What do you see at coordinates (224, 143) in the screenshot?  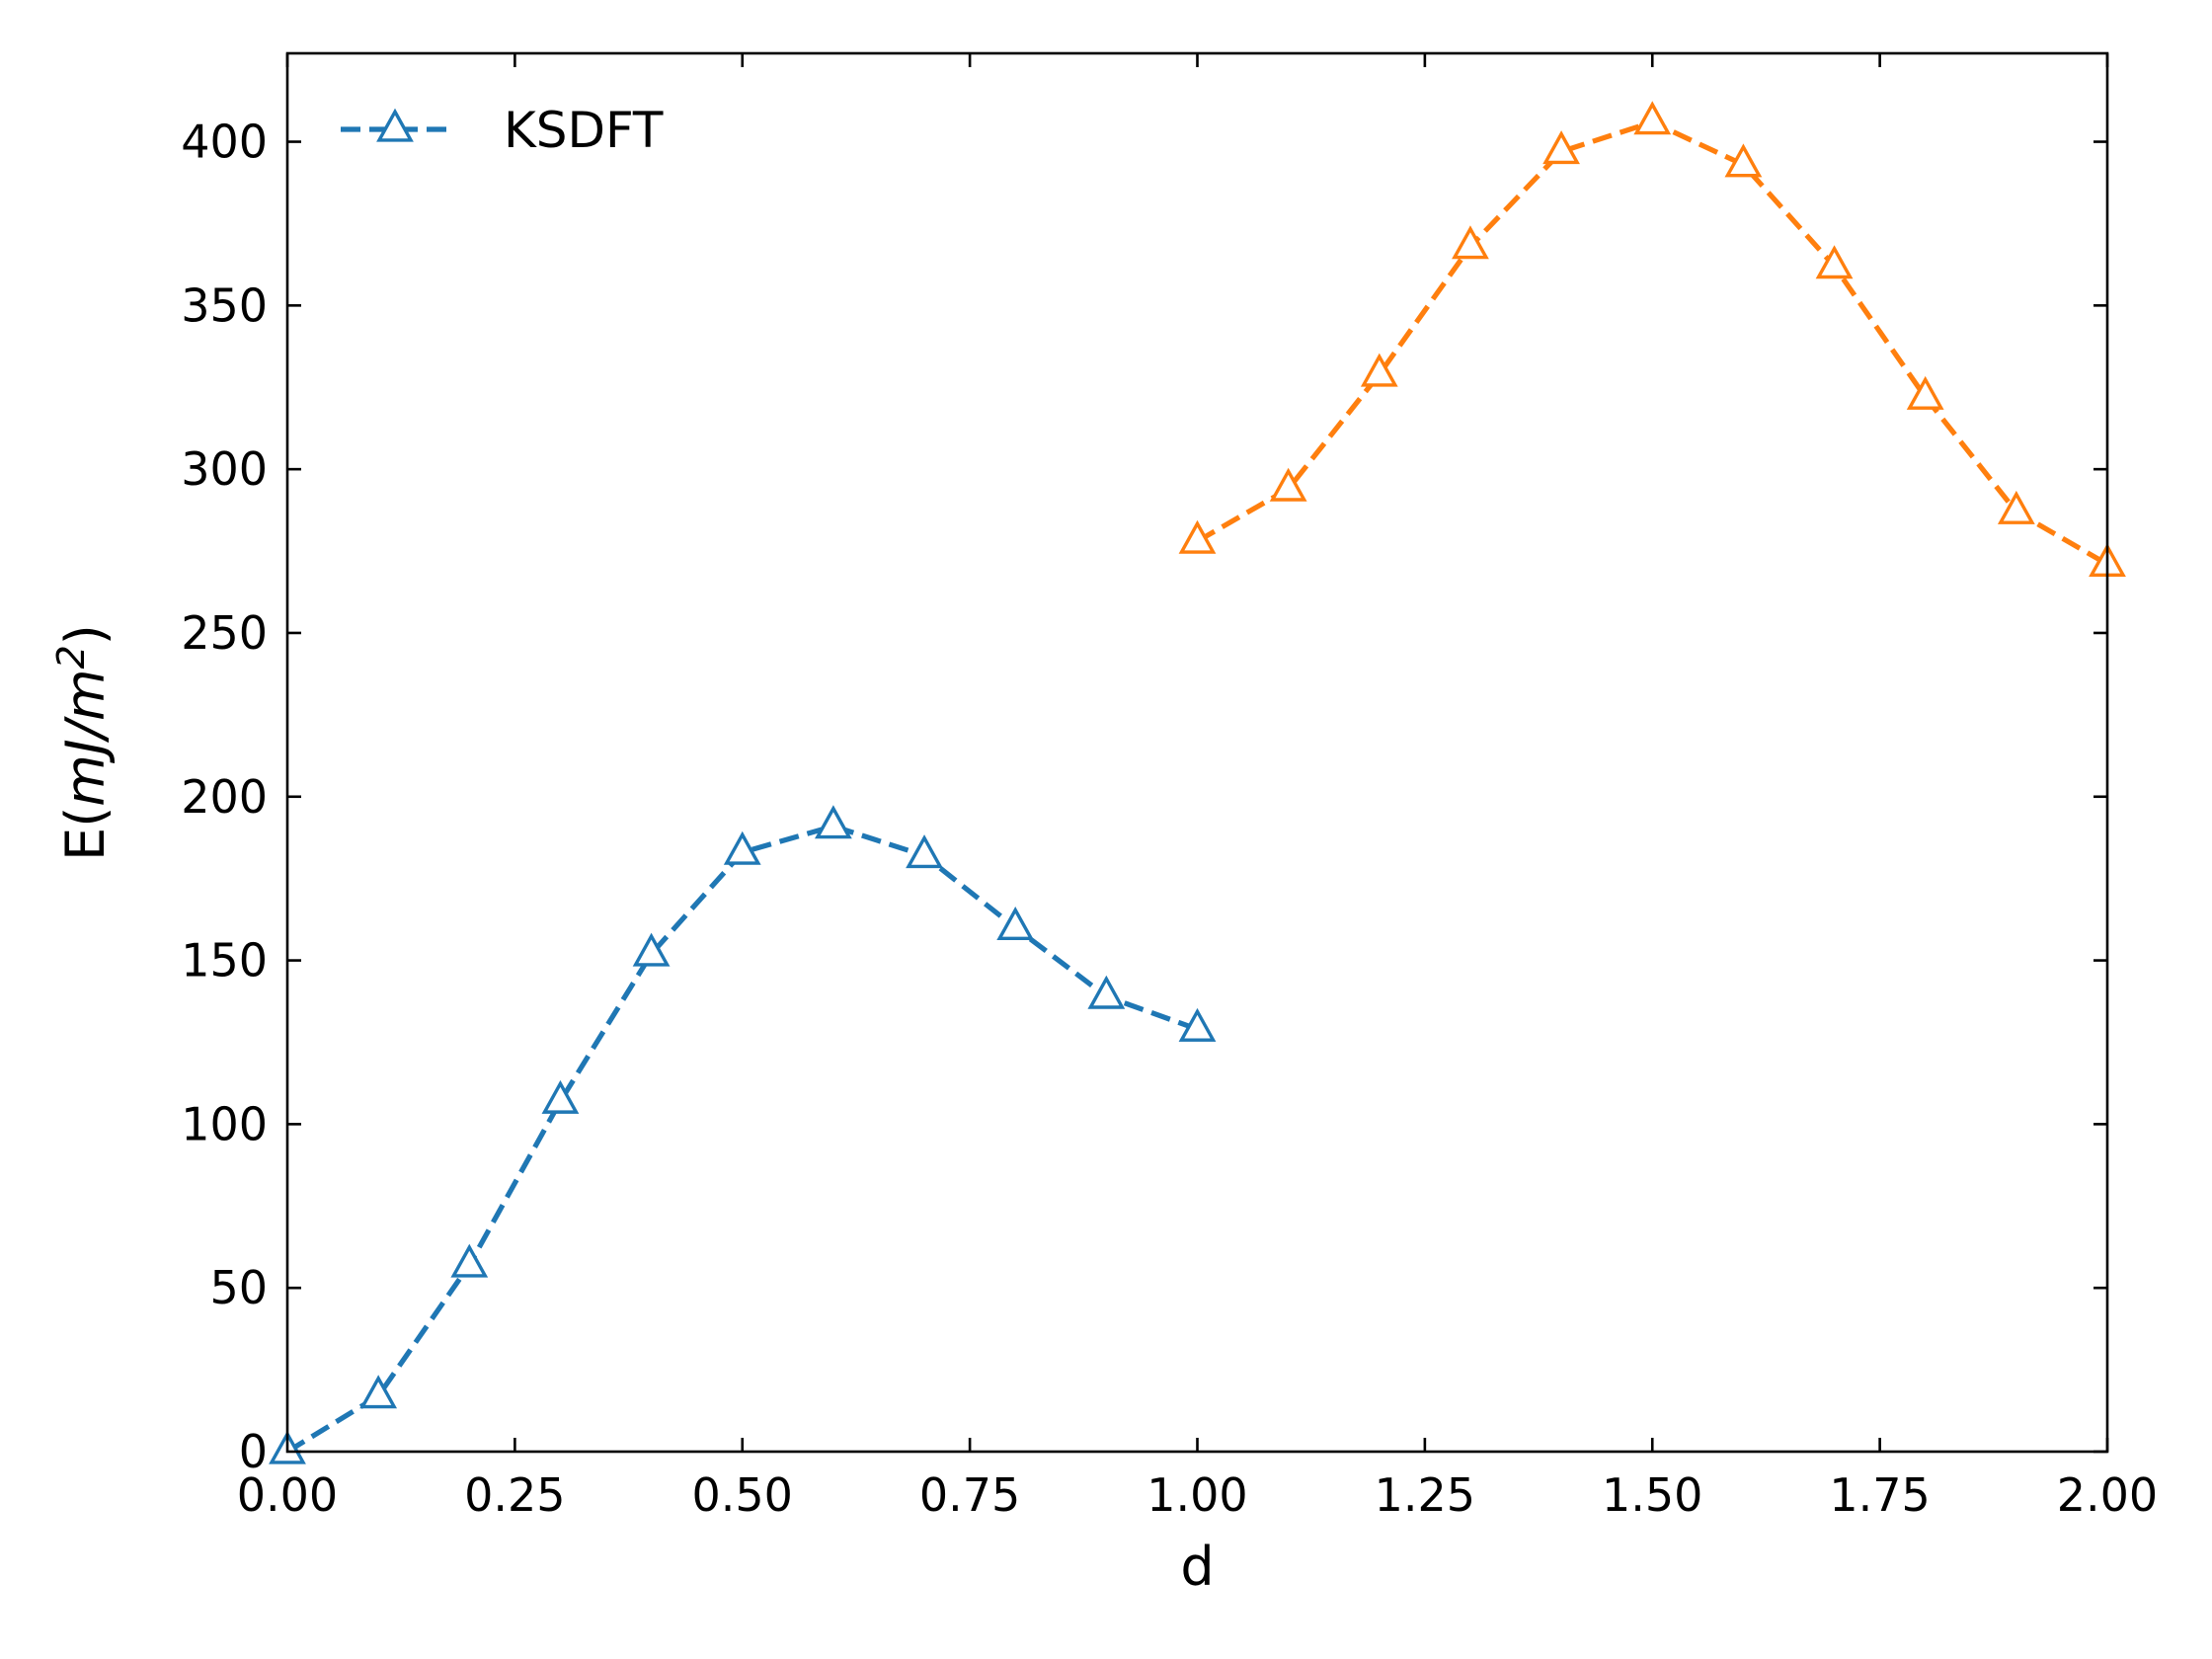 I see `y-tick-label: 400` at bounding box center [224, 143].